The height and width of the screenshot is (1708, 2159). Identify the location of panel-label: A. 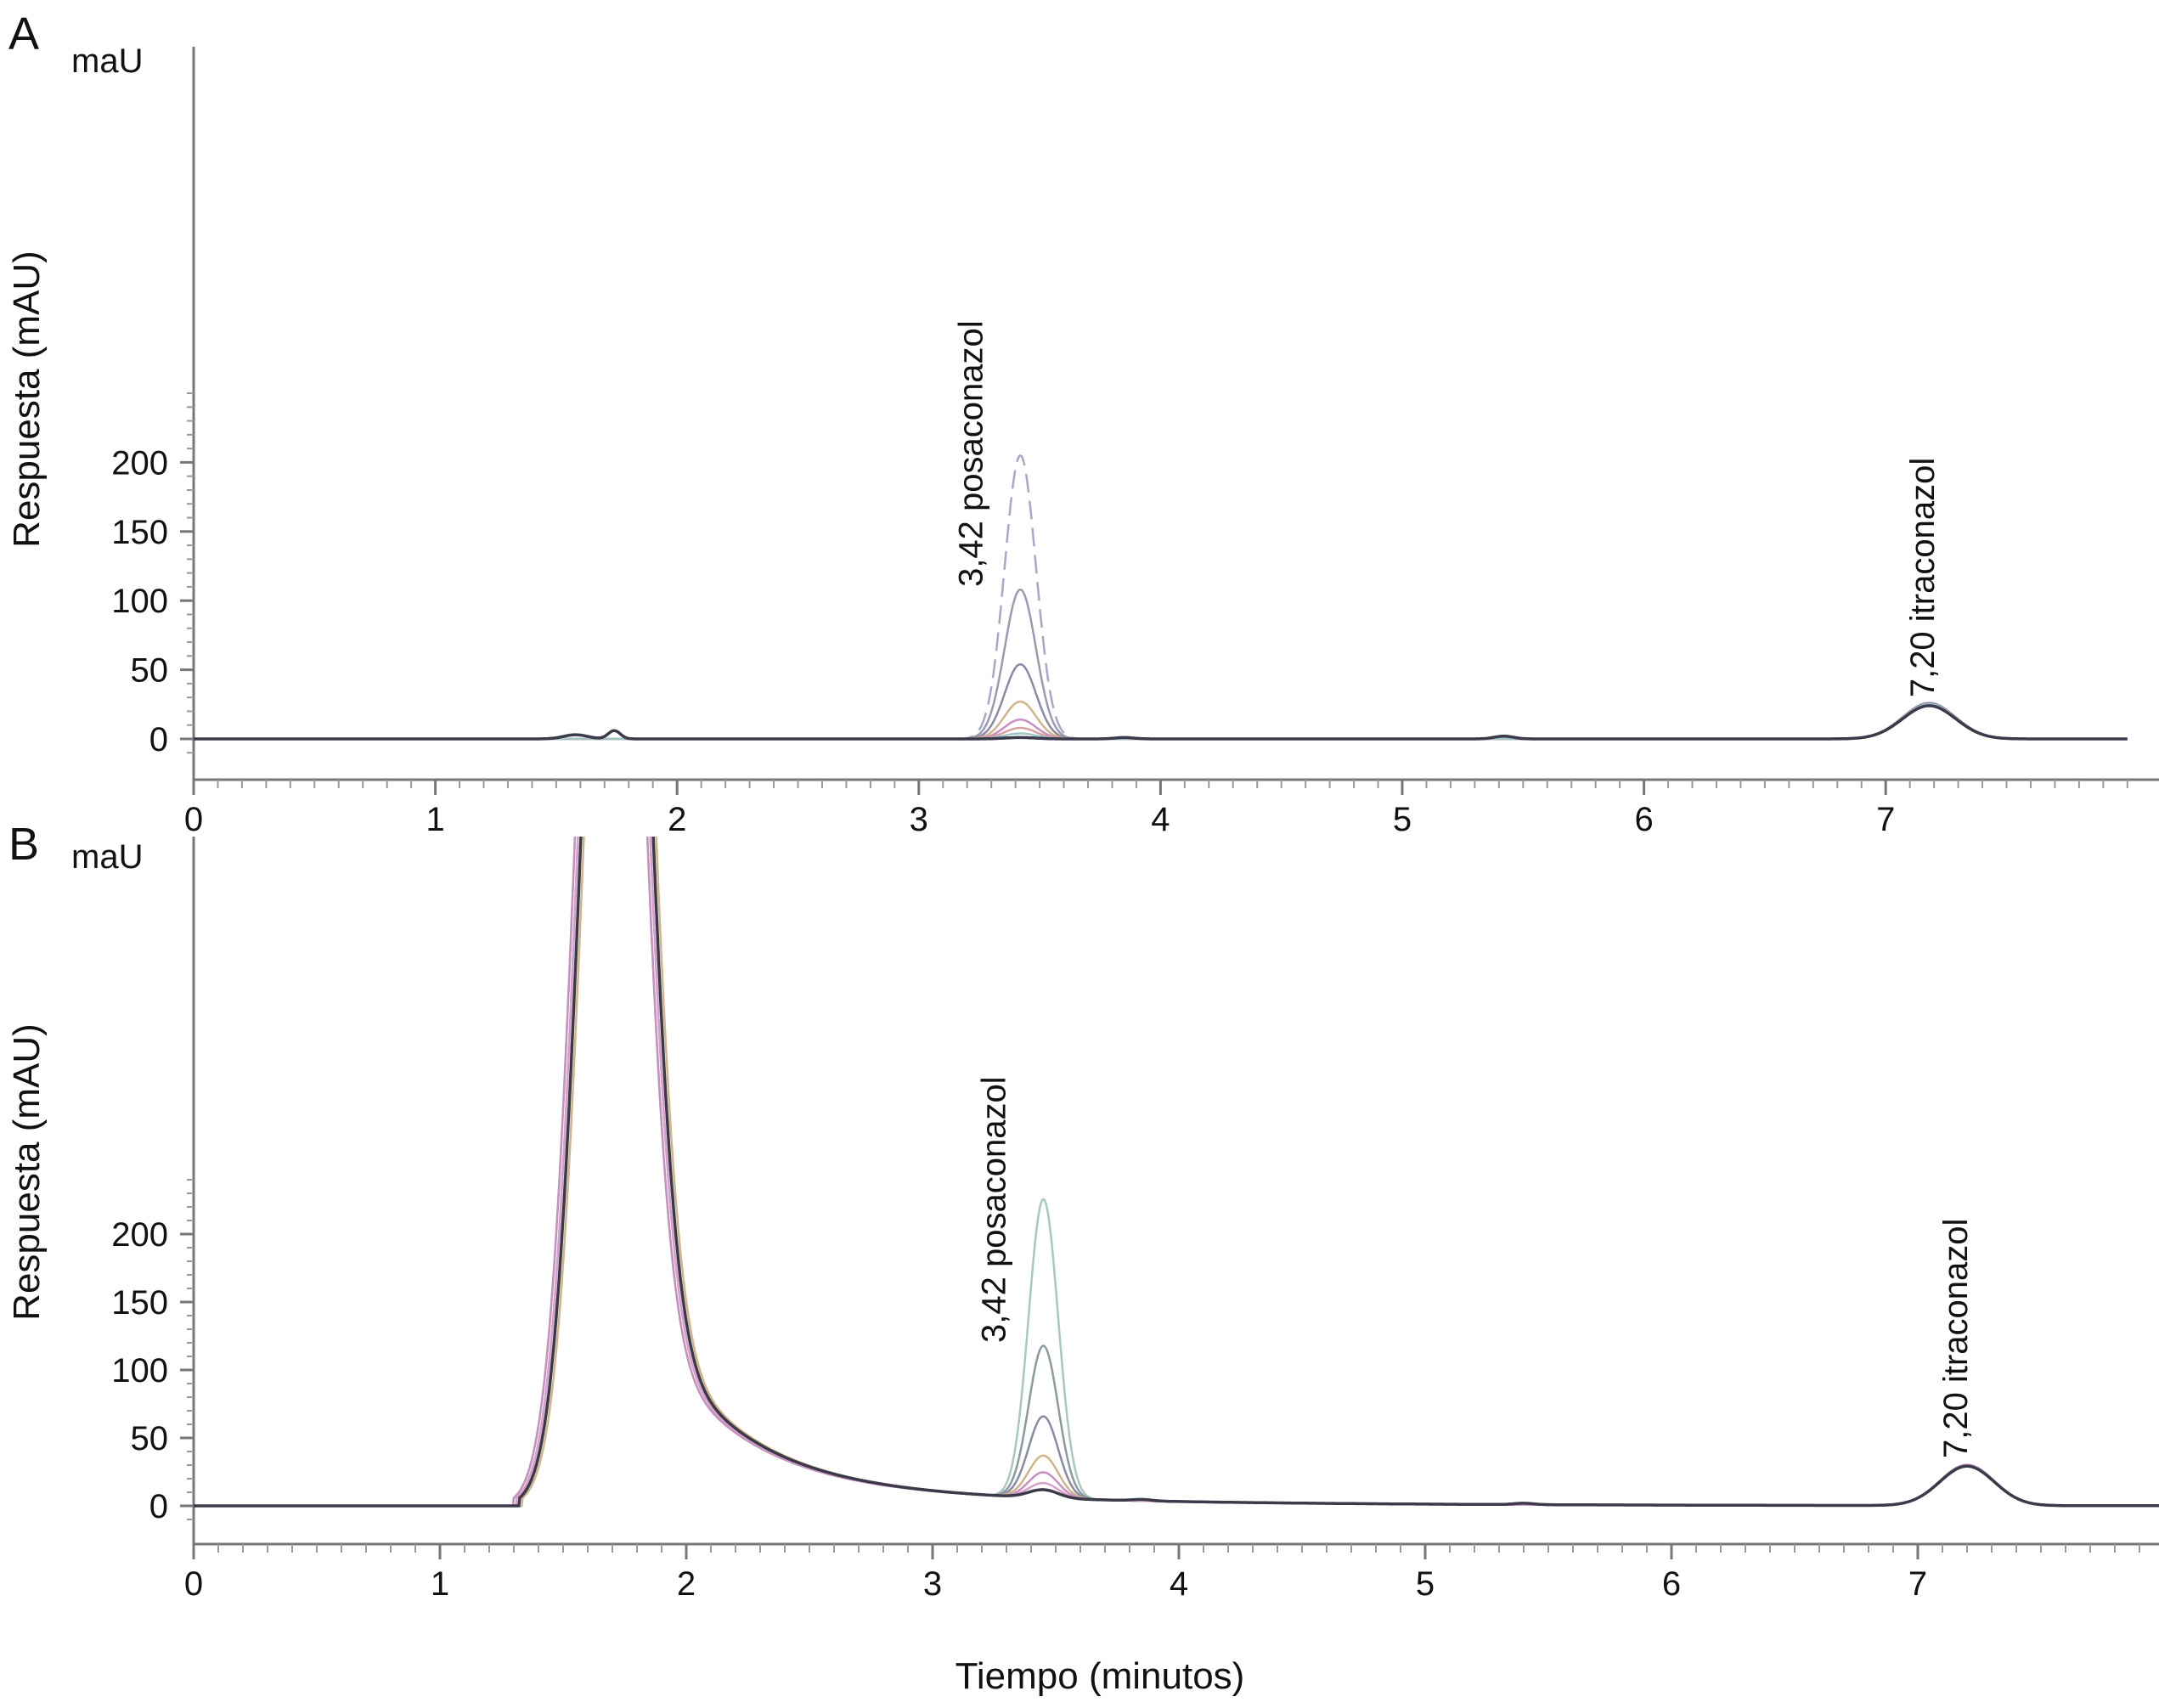
(23, 33).